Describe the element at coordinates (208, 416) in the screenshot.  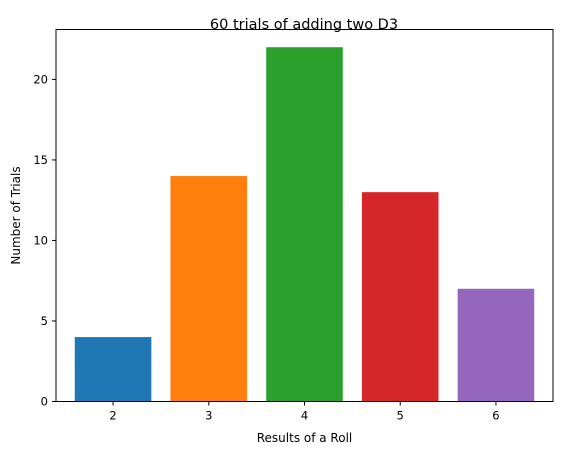
I see `x-tick-label: 3` at that location.